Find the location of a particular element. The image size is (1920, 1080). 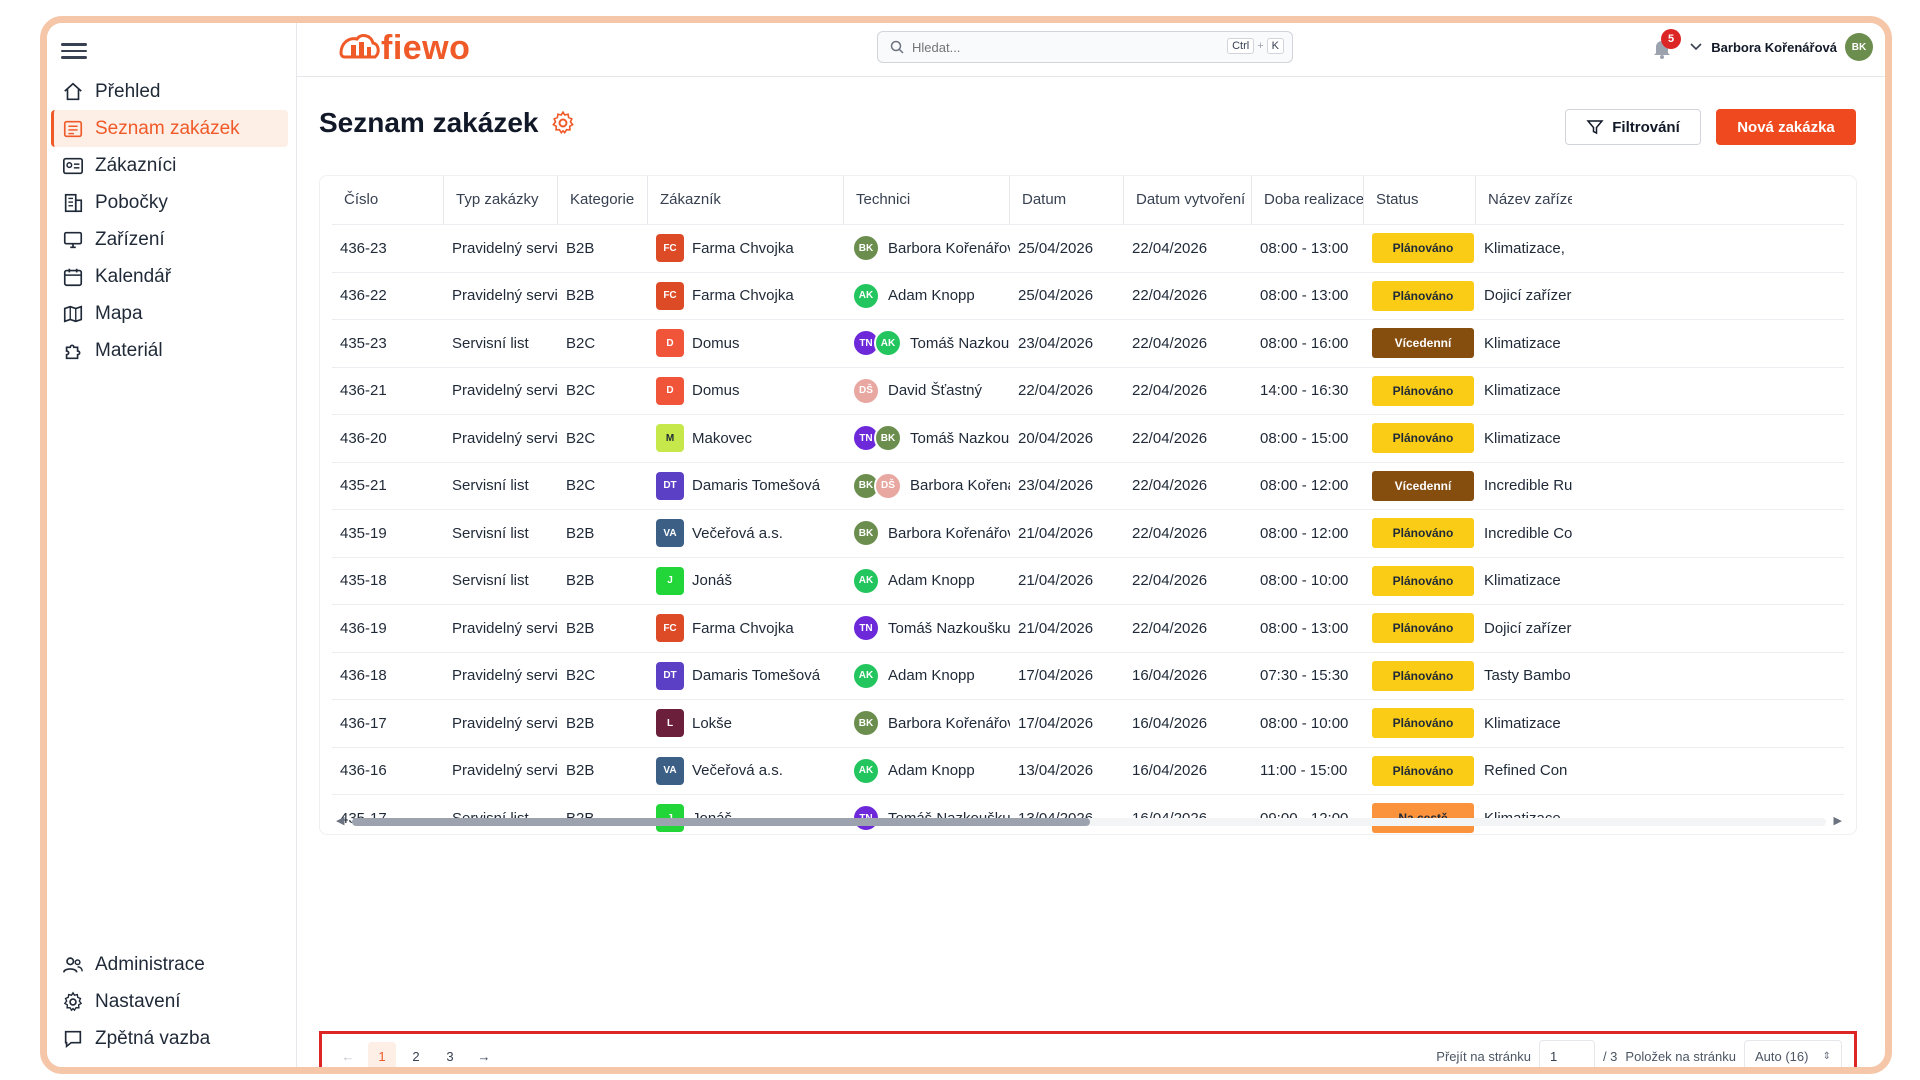

device-name: Klimatizace is located at coordinates (1522, 581).